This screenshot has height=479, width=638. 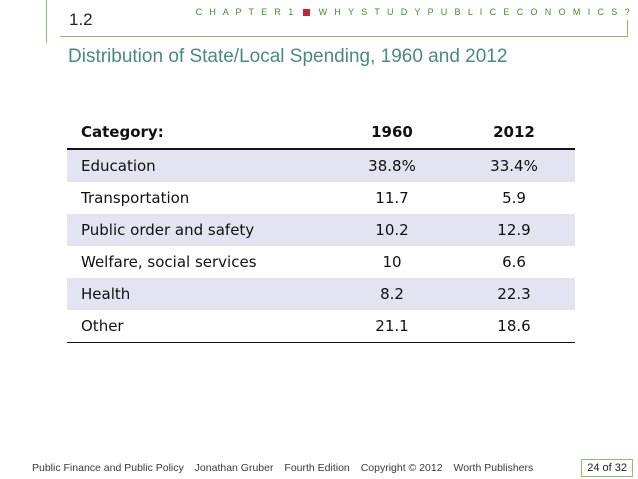 I want to click on table-row: Other 21.1 18.6, so click(x=321, y=326).